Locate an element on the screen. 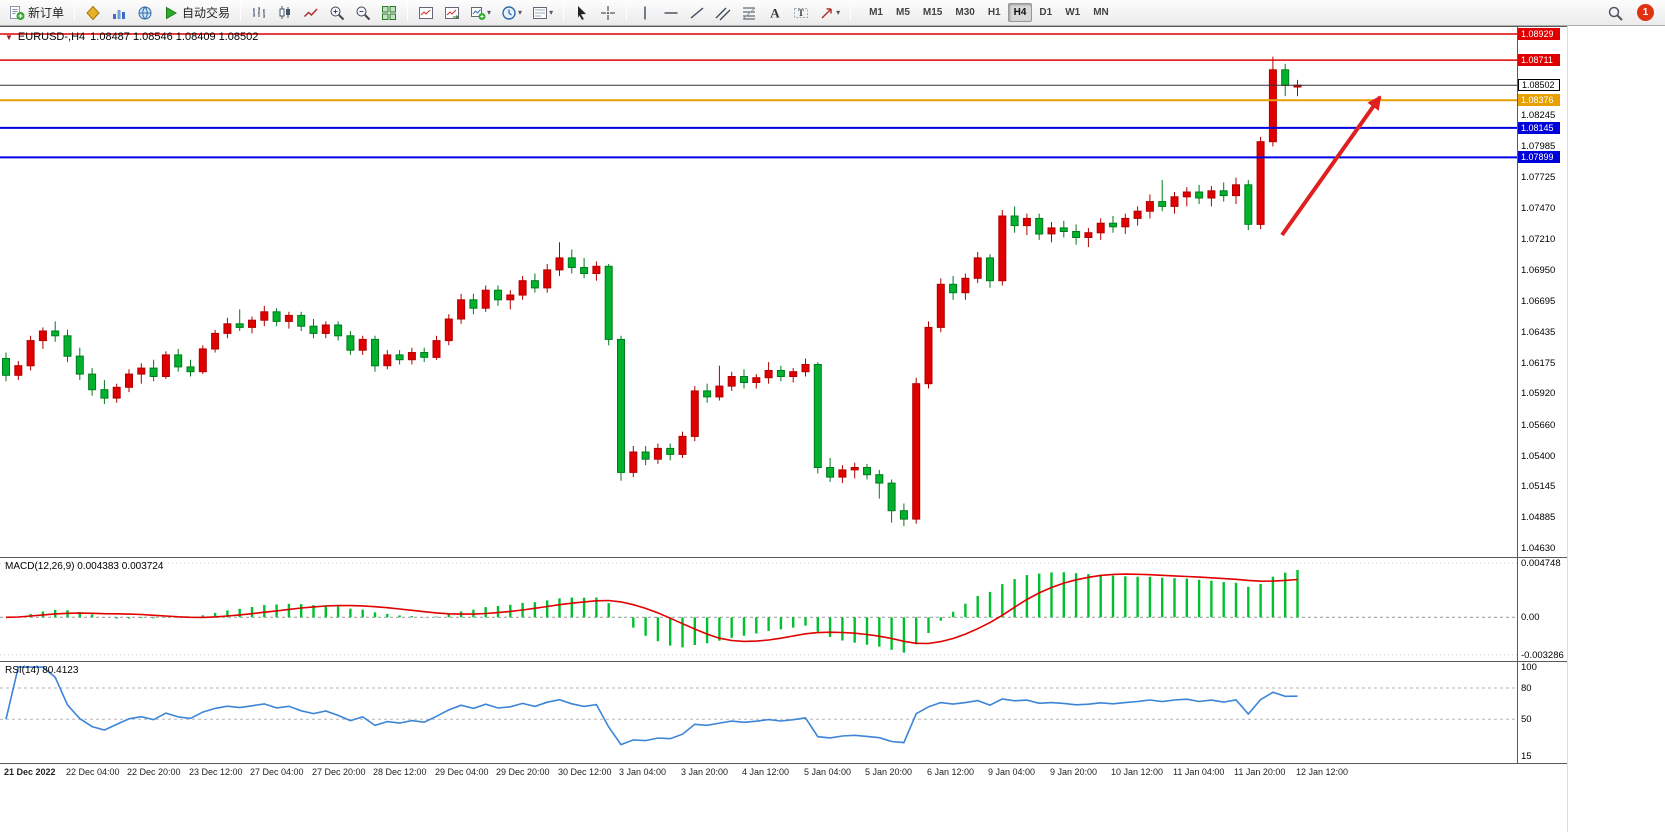  horizontal-line-tool-button is located at coordinates (671, 13).